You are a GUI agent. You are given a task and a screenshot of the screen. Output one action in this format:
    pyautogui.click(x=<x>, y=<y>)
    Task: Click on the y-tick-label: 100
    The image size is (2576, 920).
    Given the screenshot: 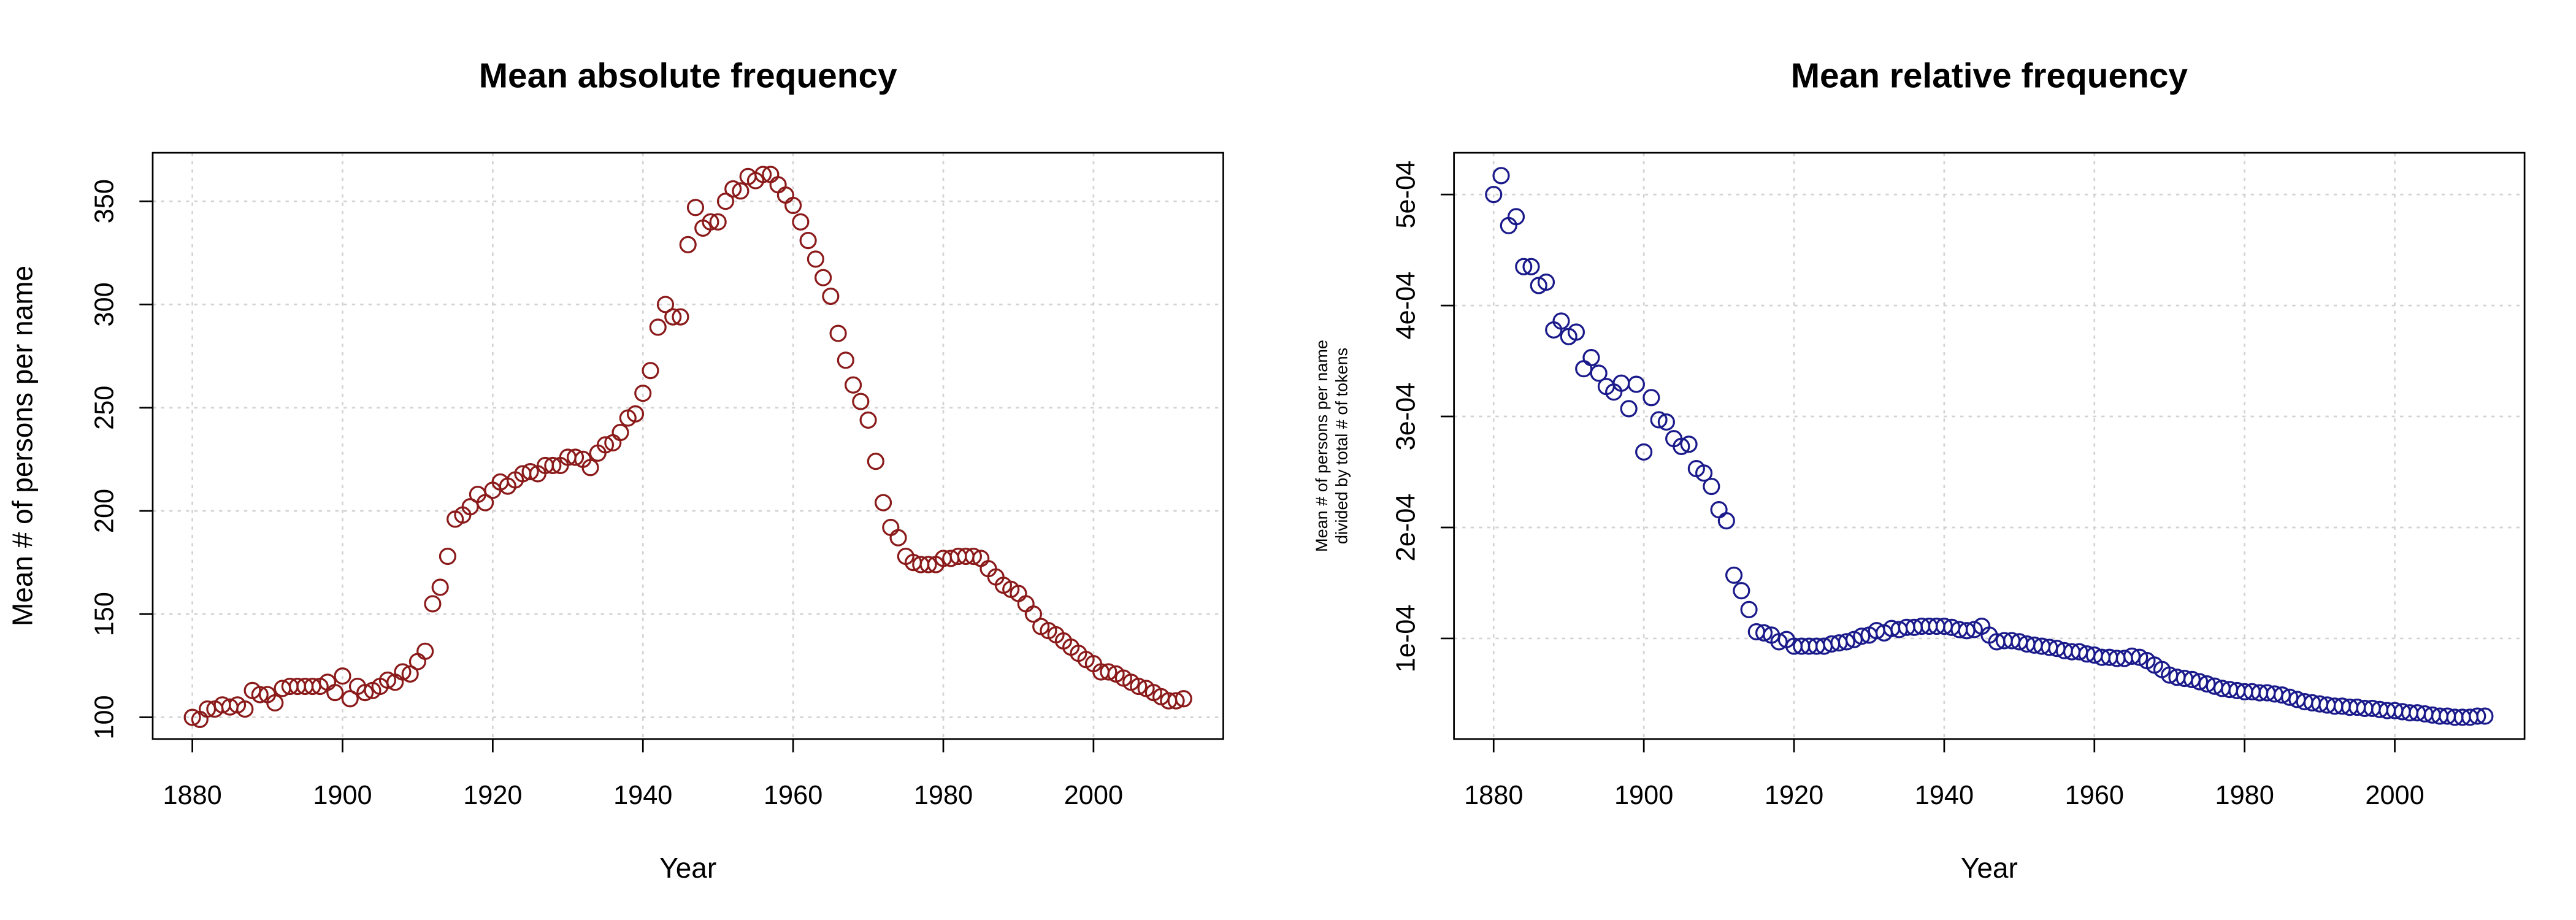 What is the action you would take?
    pyautogui.click(x=105, y=717)
    